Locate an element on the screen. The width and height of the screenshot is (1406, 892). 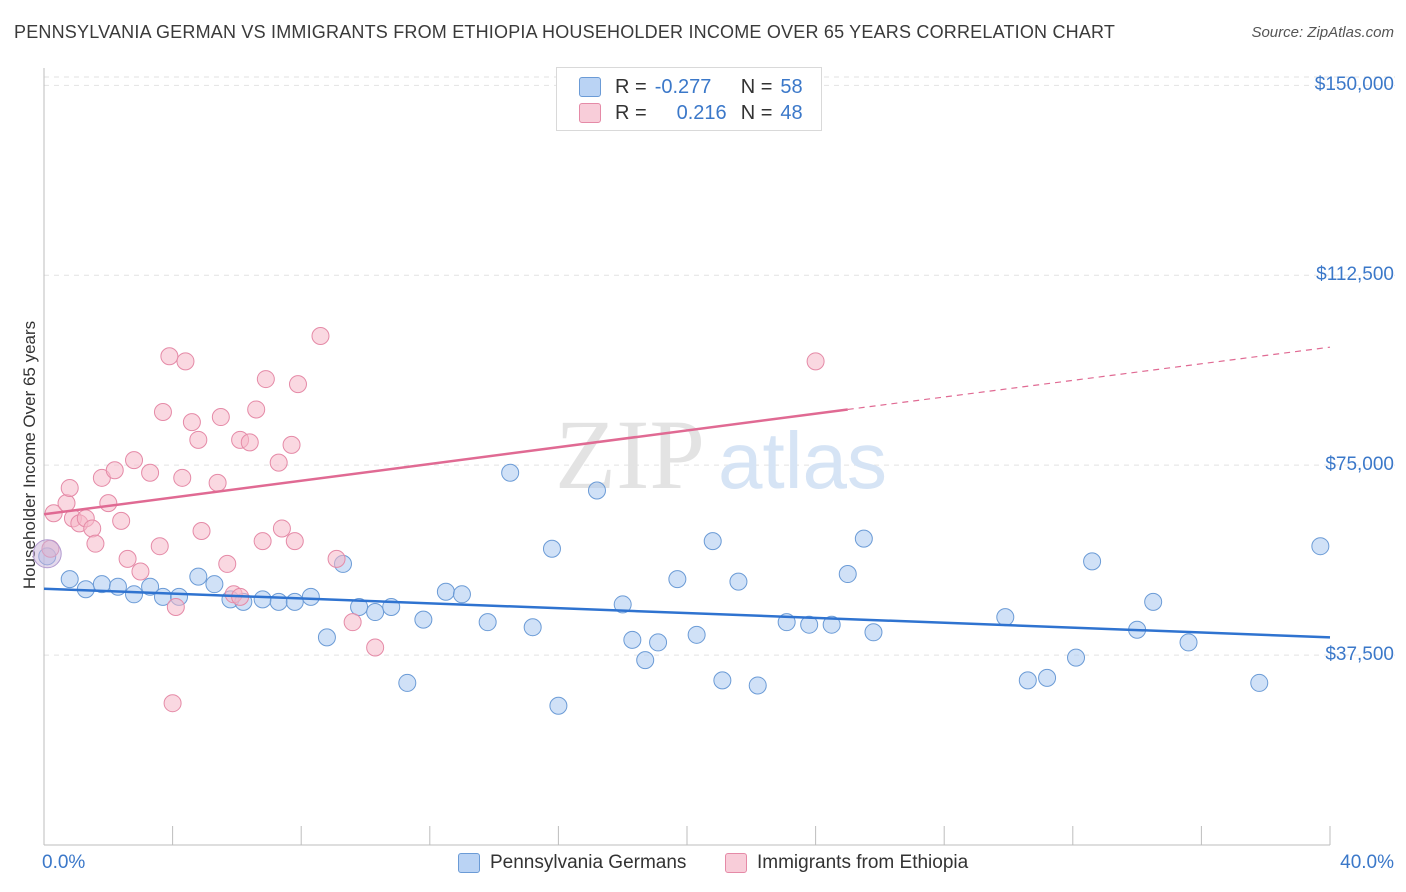
y-tick-label: $75,000 is located at coordinates (1359, 465).